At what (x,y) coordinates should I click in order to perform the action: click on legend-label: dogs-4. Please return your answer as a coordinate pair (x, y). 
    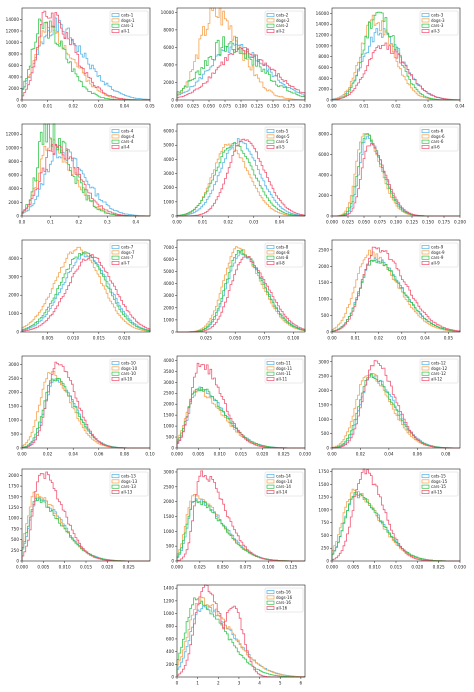
    Looking at the image, I should click on (128, 136).